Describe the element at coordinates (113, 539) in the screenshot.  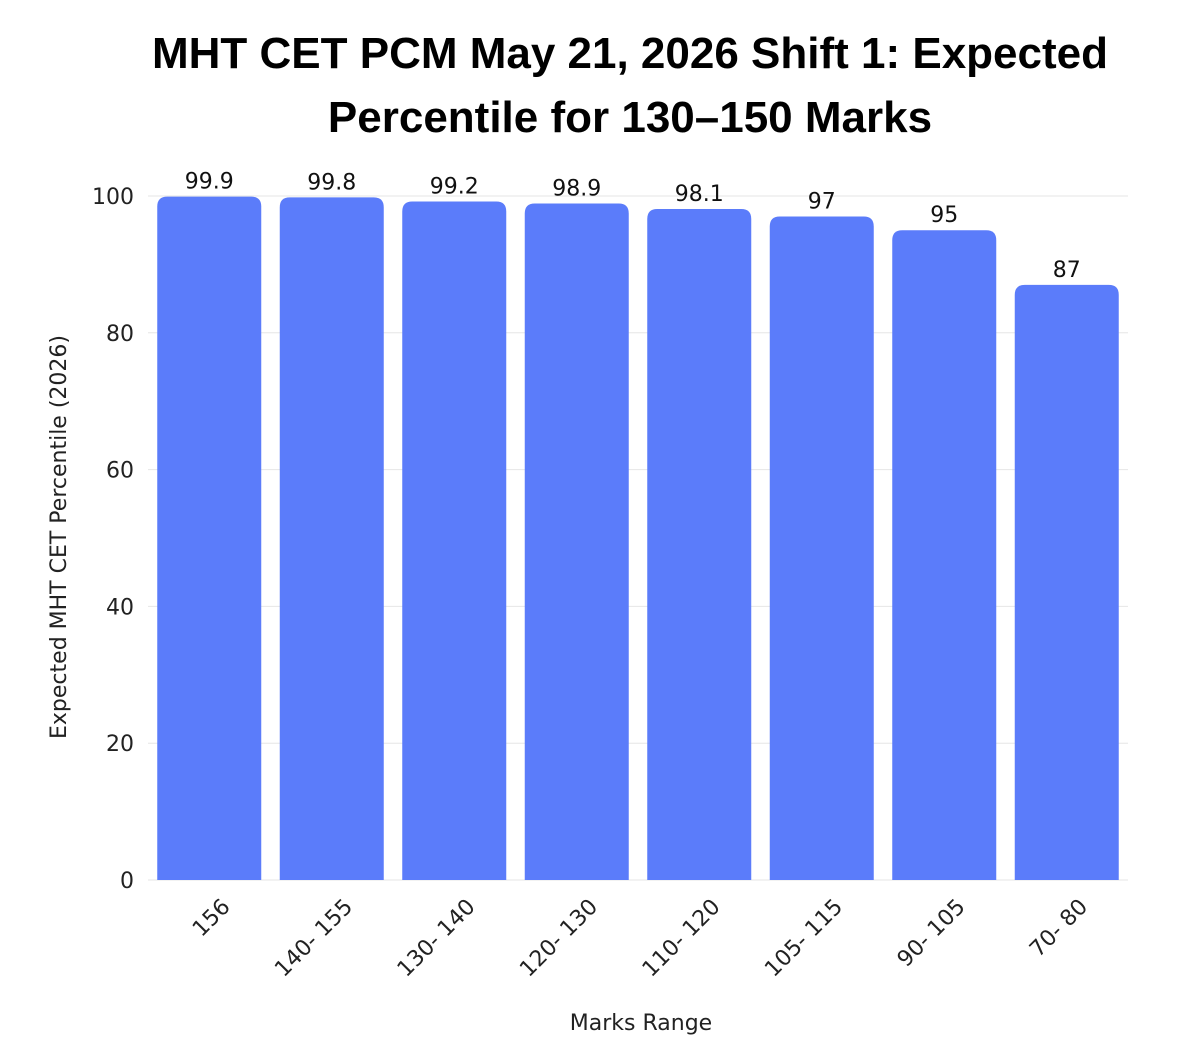
I see `y-axis-ticks: 0 20 40 60 80 100` at that location.